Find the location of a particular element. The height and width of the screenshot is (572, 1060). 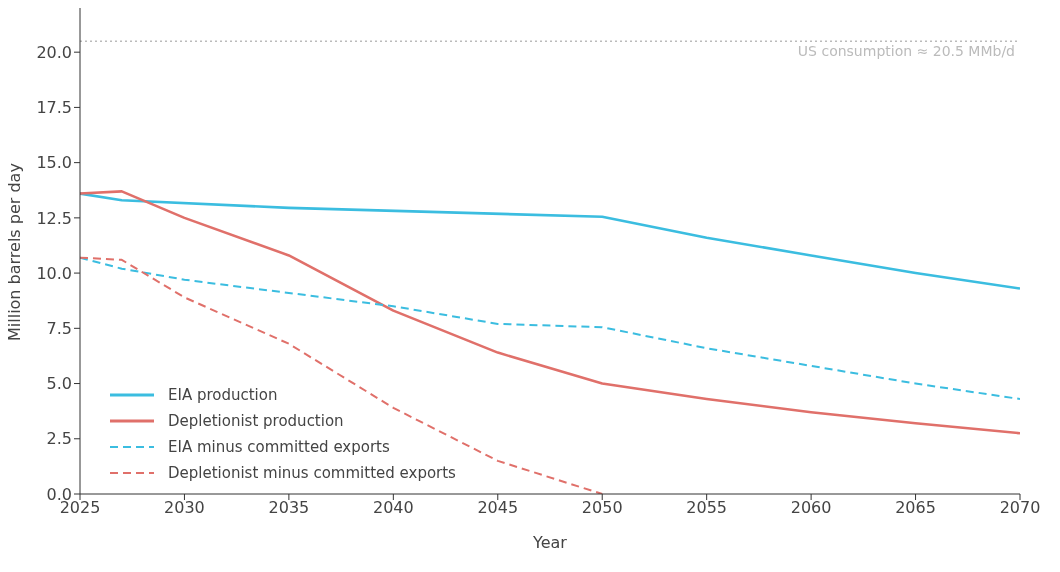

y-tick-label: 10.0 is located at coordinates (54, 273).